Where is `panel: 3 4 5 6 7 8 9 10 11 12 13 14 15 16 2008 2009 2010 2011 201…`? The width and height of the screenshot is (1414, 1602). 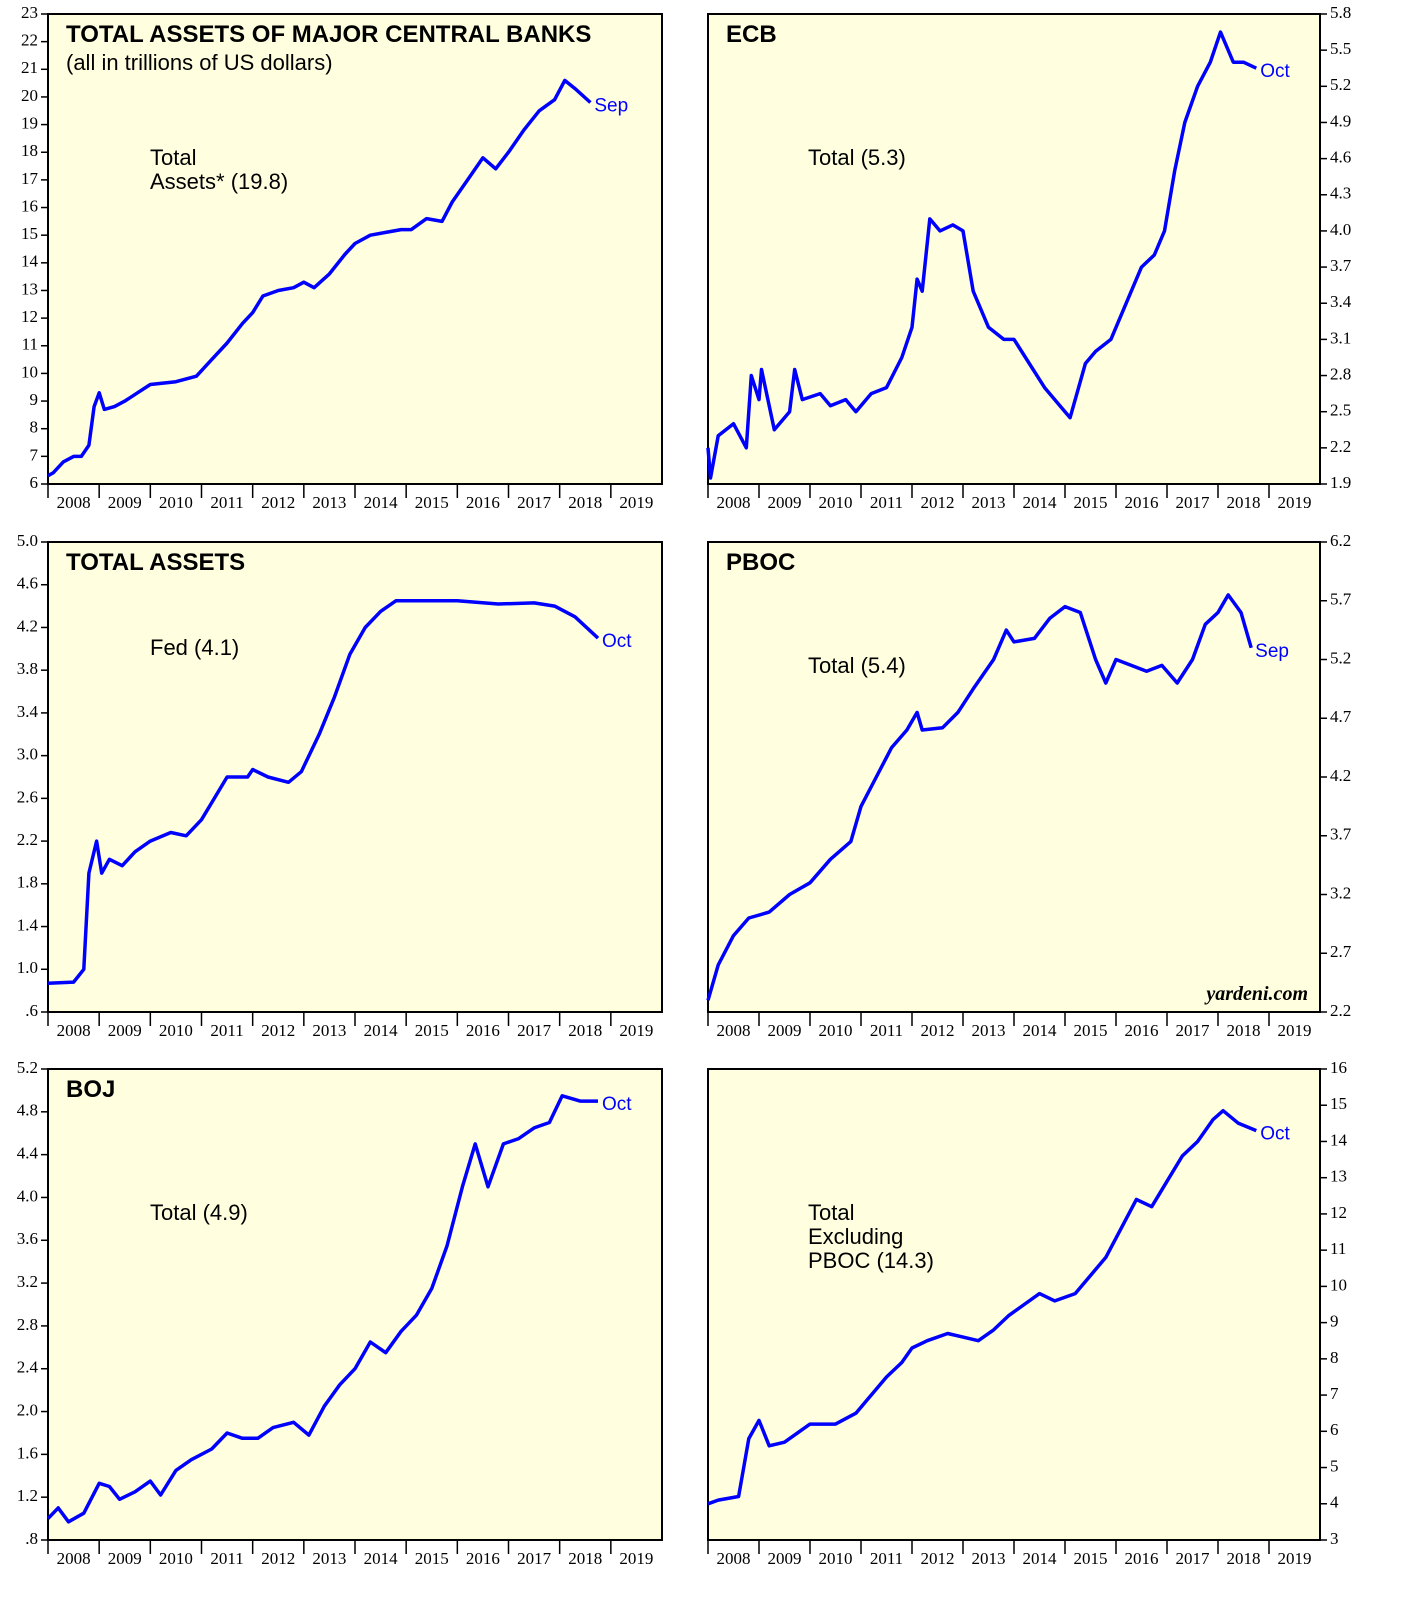
panel: 3 4 5 6 7 8 9 10 11 12 13 14 15 16 2008 2009 2010 2011 201… is located at coordinates (1027, 1313).